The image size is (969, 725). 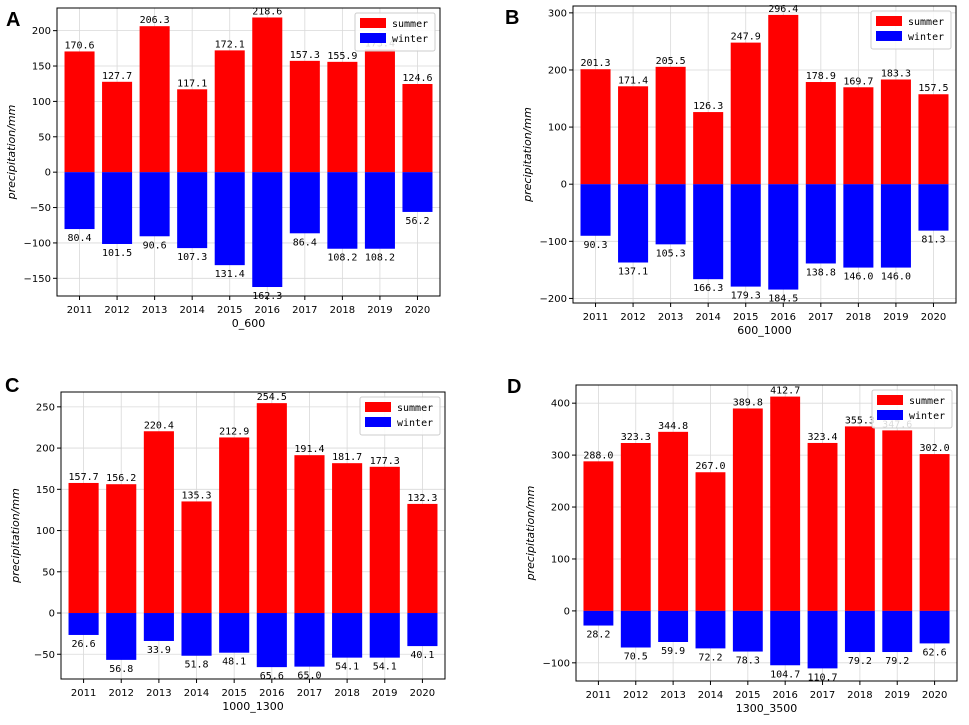 What do you see at coordinates (821, 76) in the screenshot?
I see `summer-value-label: 178.9` at bounding box center [821, 76].